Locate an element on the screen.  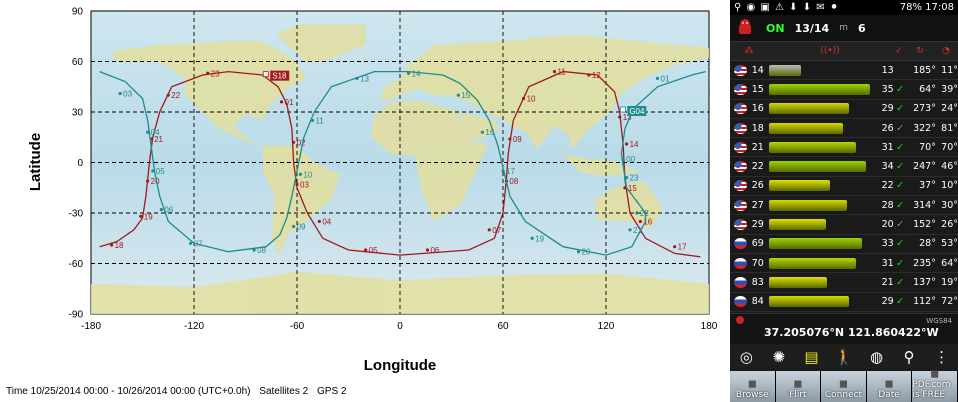
hour-label-red: 02 is located at coordinates (301, 142).